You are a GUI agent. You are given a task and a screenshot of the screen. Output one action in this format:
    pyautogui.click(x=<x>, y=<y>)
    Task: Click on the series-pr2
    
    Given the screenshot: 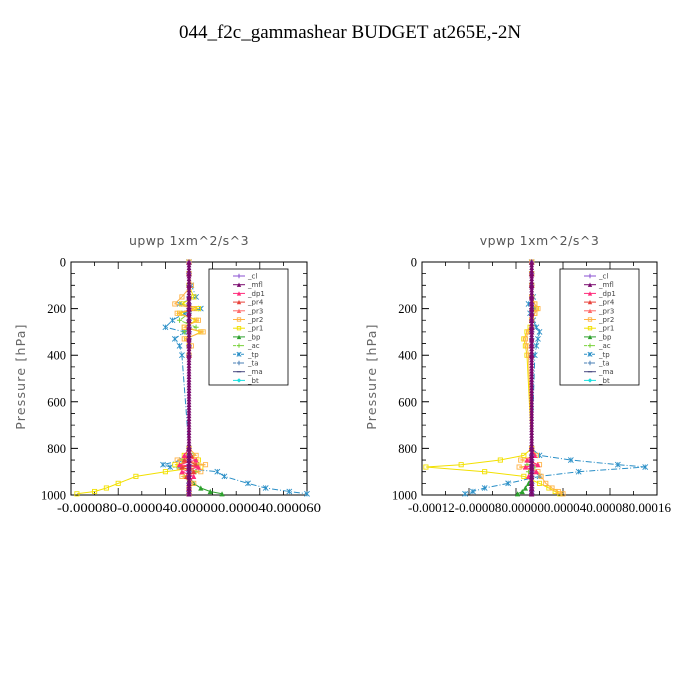 What is the action you would take?
    pyautogui.click(x=541, y=378)
    